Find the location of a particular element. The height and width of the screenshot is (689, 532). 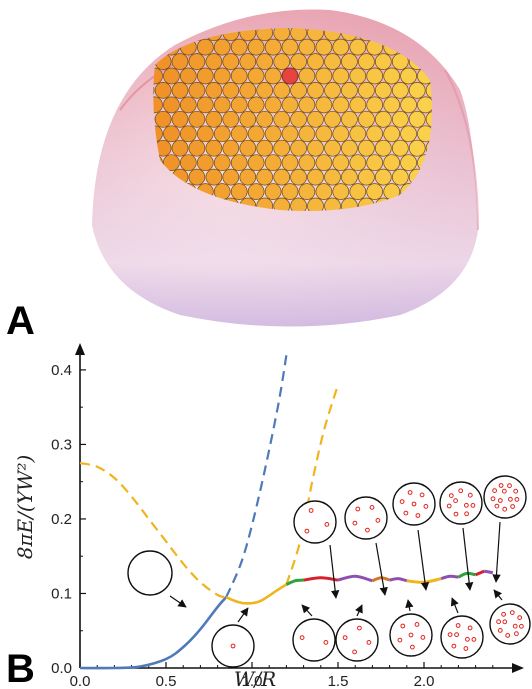

y-tick-label: 0.1 is located at coordinates (61, 593).